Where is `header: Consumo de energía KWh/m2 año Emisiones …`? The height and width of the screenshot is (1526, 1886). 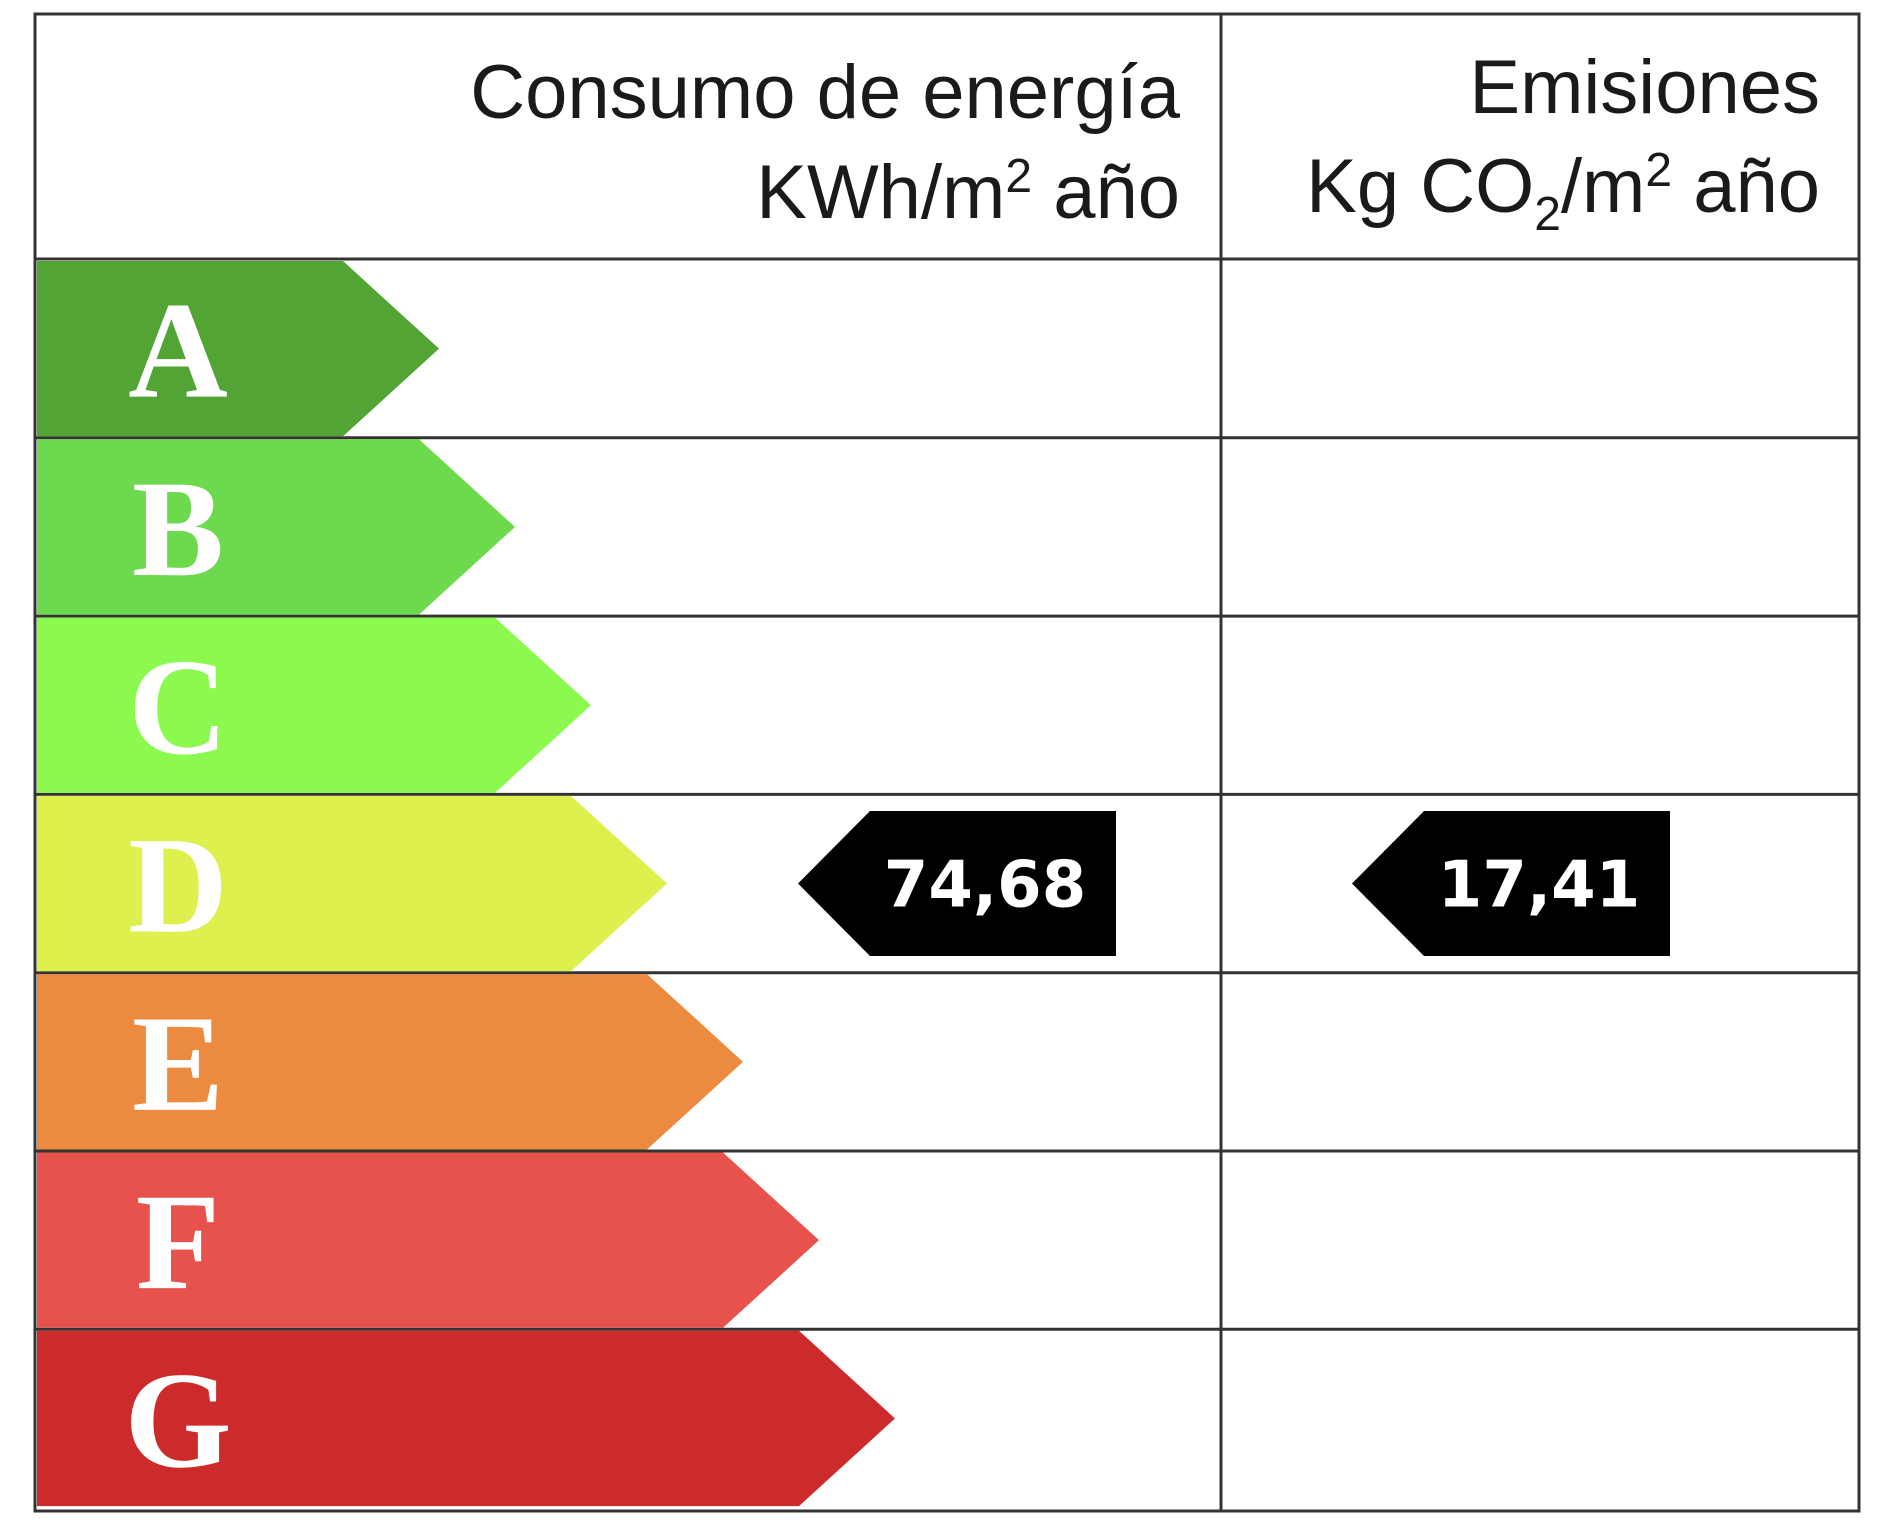 header: Consumo de energía KWh/m2 año Emisiones … is located at coordinates (1145, 143).